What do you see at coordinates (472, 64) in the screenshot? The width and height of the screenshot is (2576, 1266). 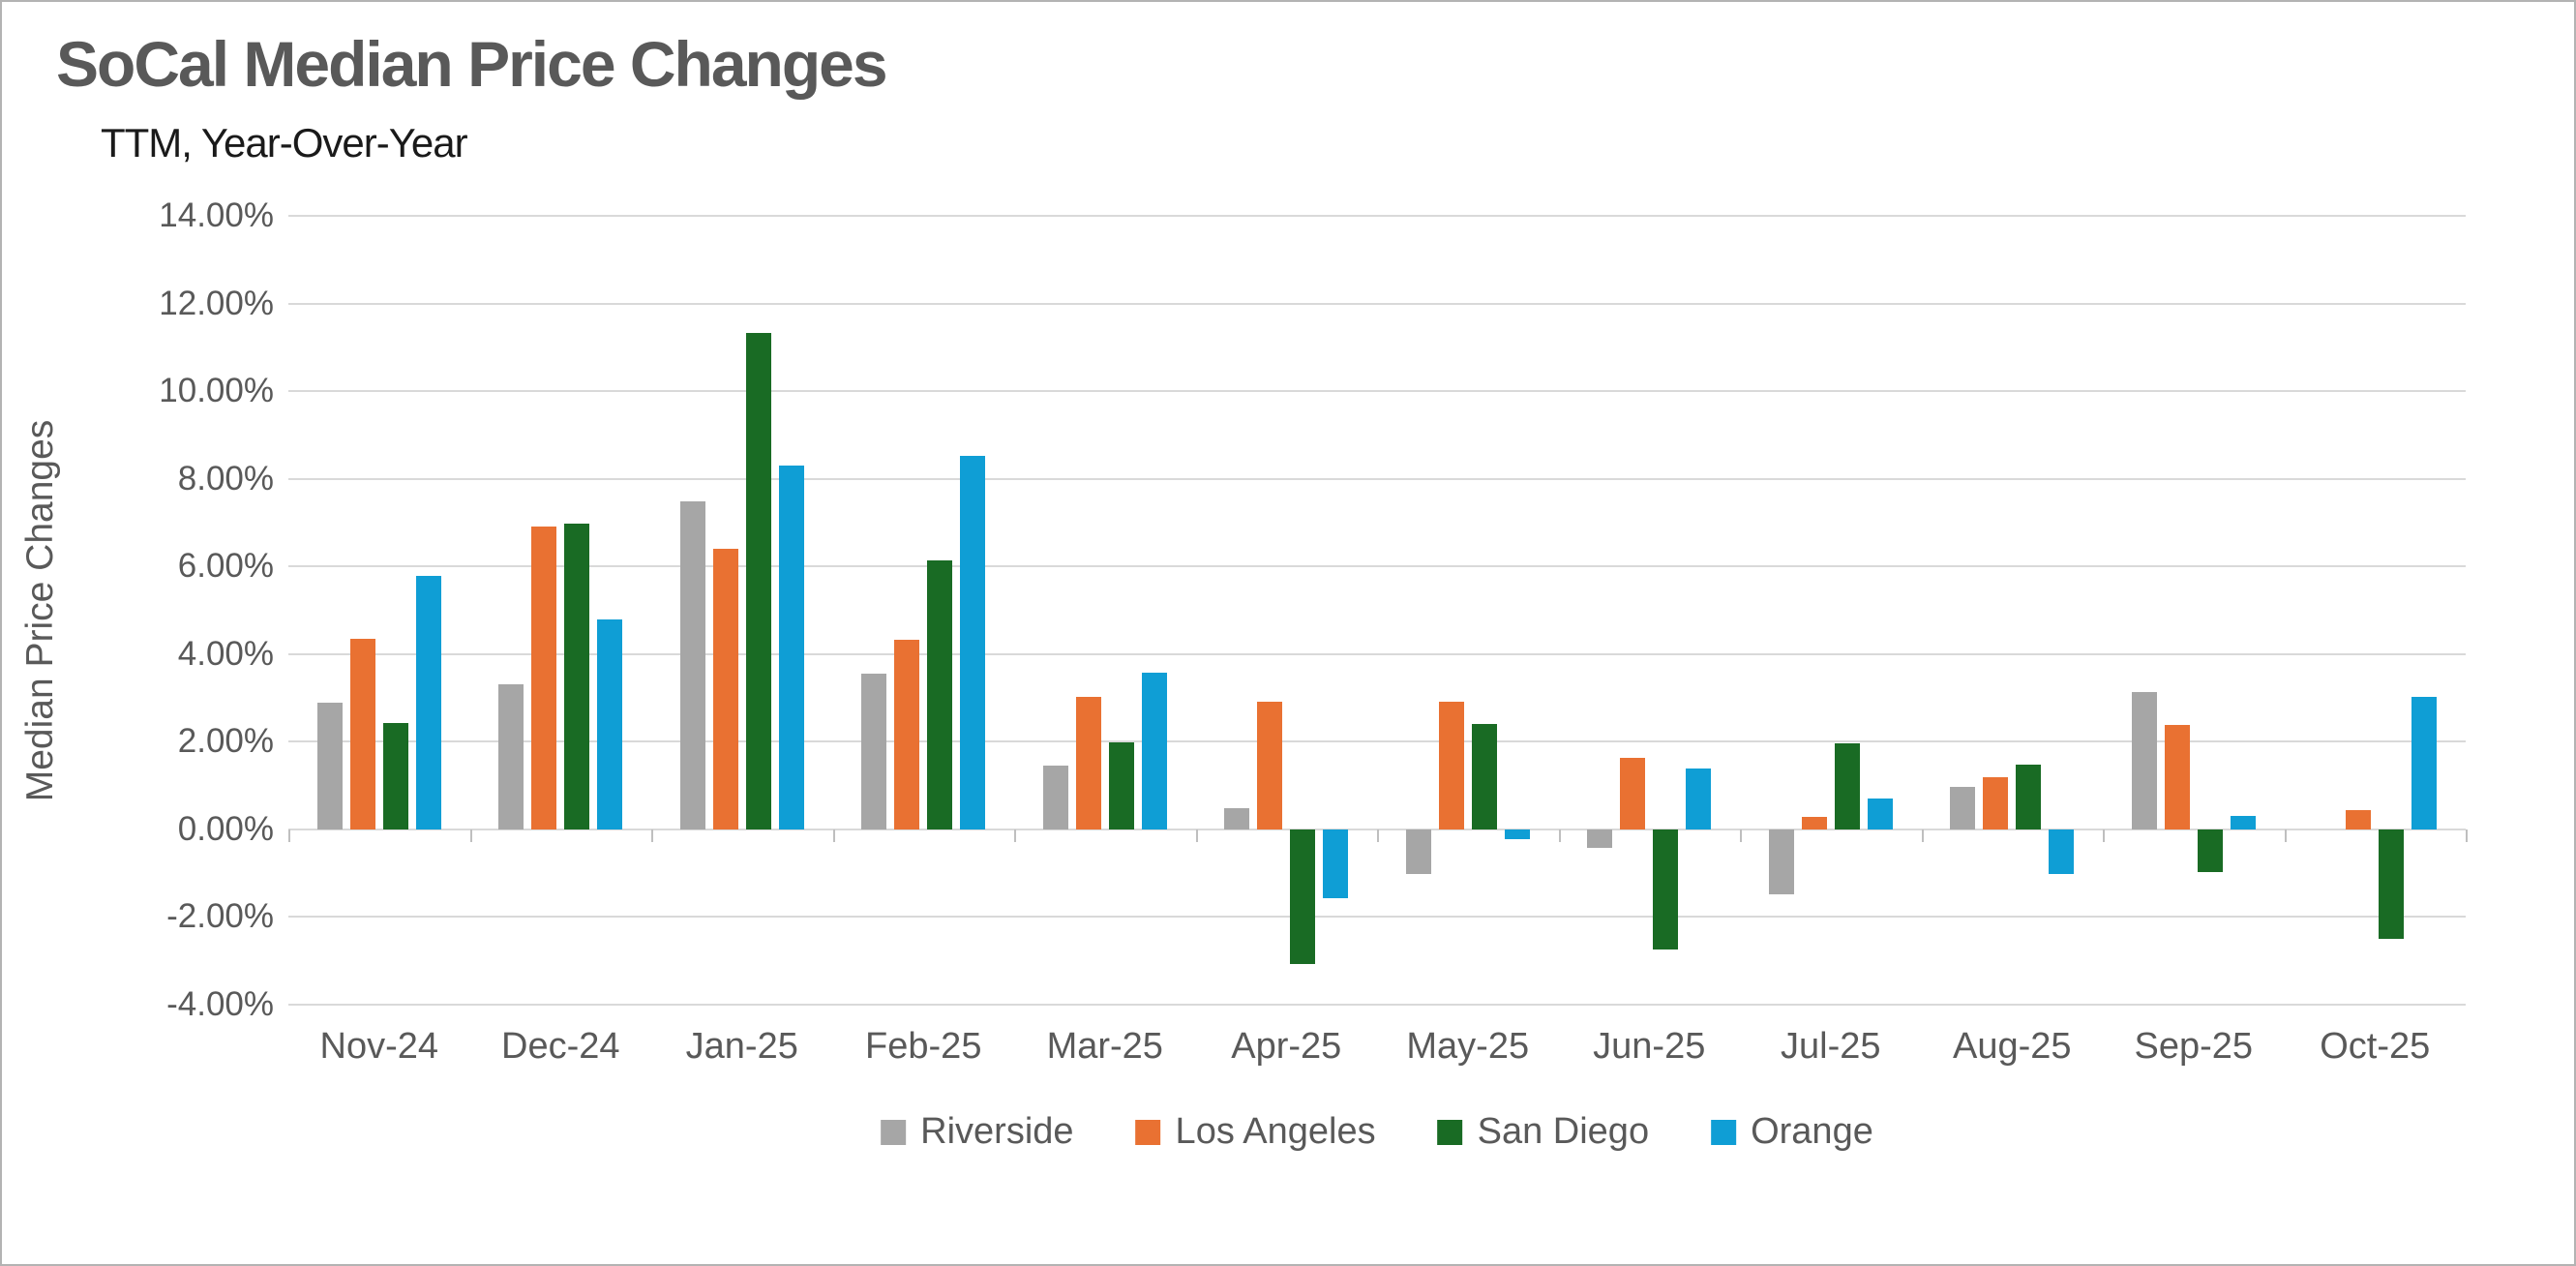 I see `chart-title: SoCal Median Price Changes` at bounding box center [472, 64].